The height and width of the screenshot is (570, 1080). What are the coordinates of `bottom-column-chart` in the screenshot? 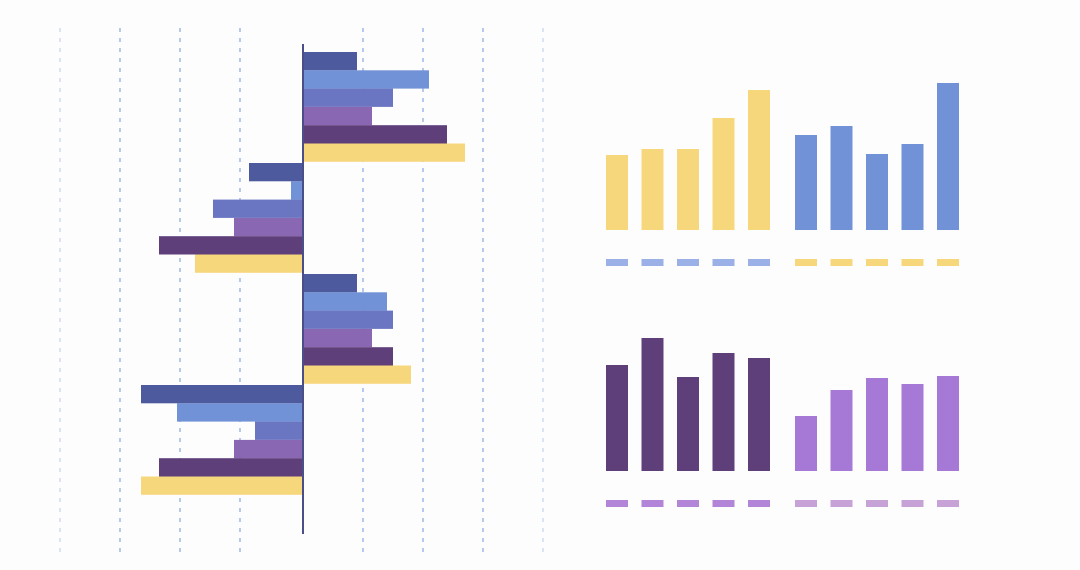 It's located at (782, 422).